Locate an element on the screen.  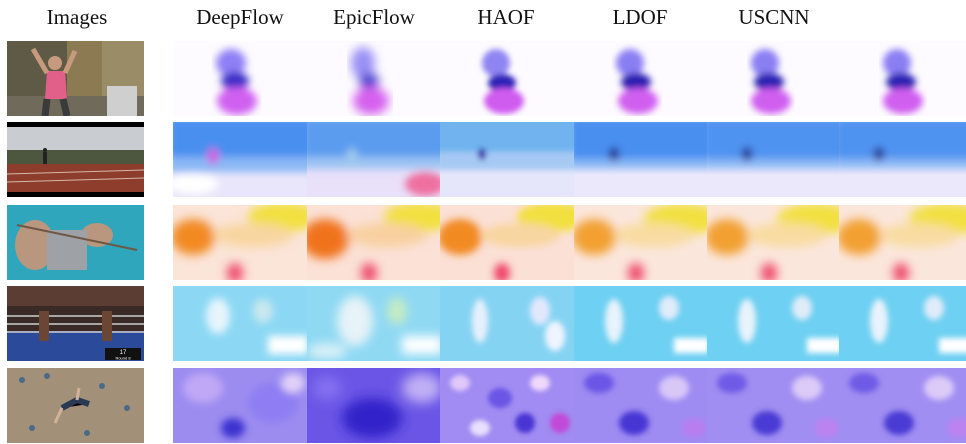
column-header-uscnn: USCNN is located at coordinates (774, 17).